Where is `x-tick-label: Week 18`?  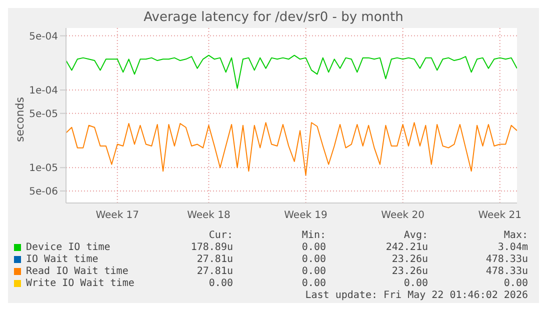 x-tick-label: Week 18 is located at coordinates (208, 216).